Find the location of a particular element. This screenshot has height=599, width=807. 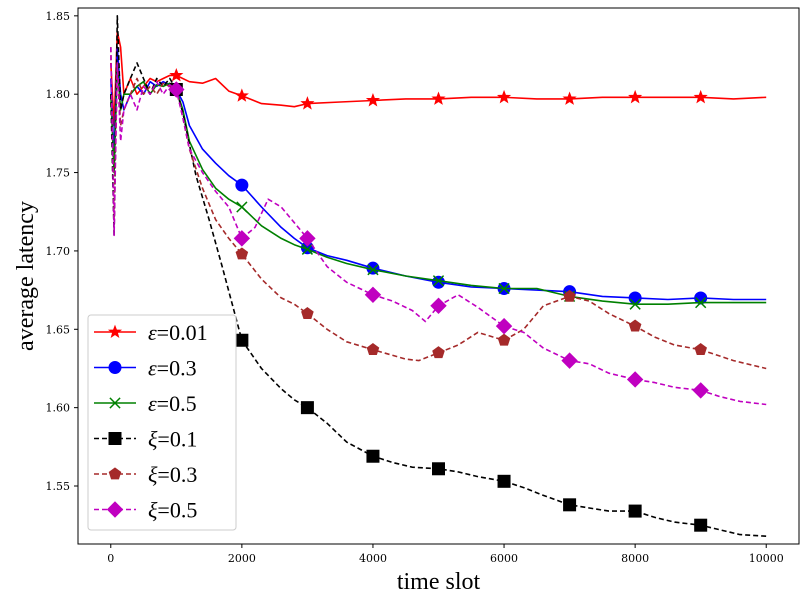

legend-label-3: ε=0.5 is located at coordinates (172, 403).